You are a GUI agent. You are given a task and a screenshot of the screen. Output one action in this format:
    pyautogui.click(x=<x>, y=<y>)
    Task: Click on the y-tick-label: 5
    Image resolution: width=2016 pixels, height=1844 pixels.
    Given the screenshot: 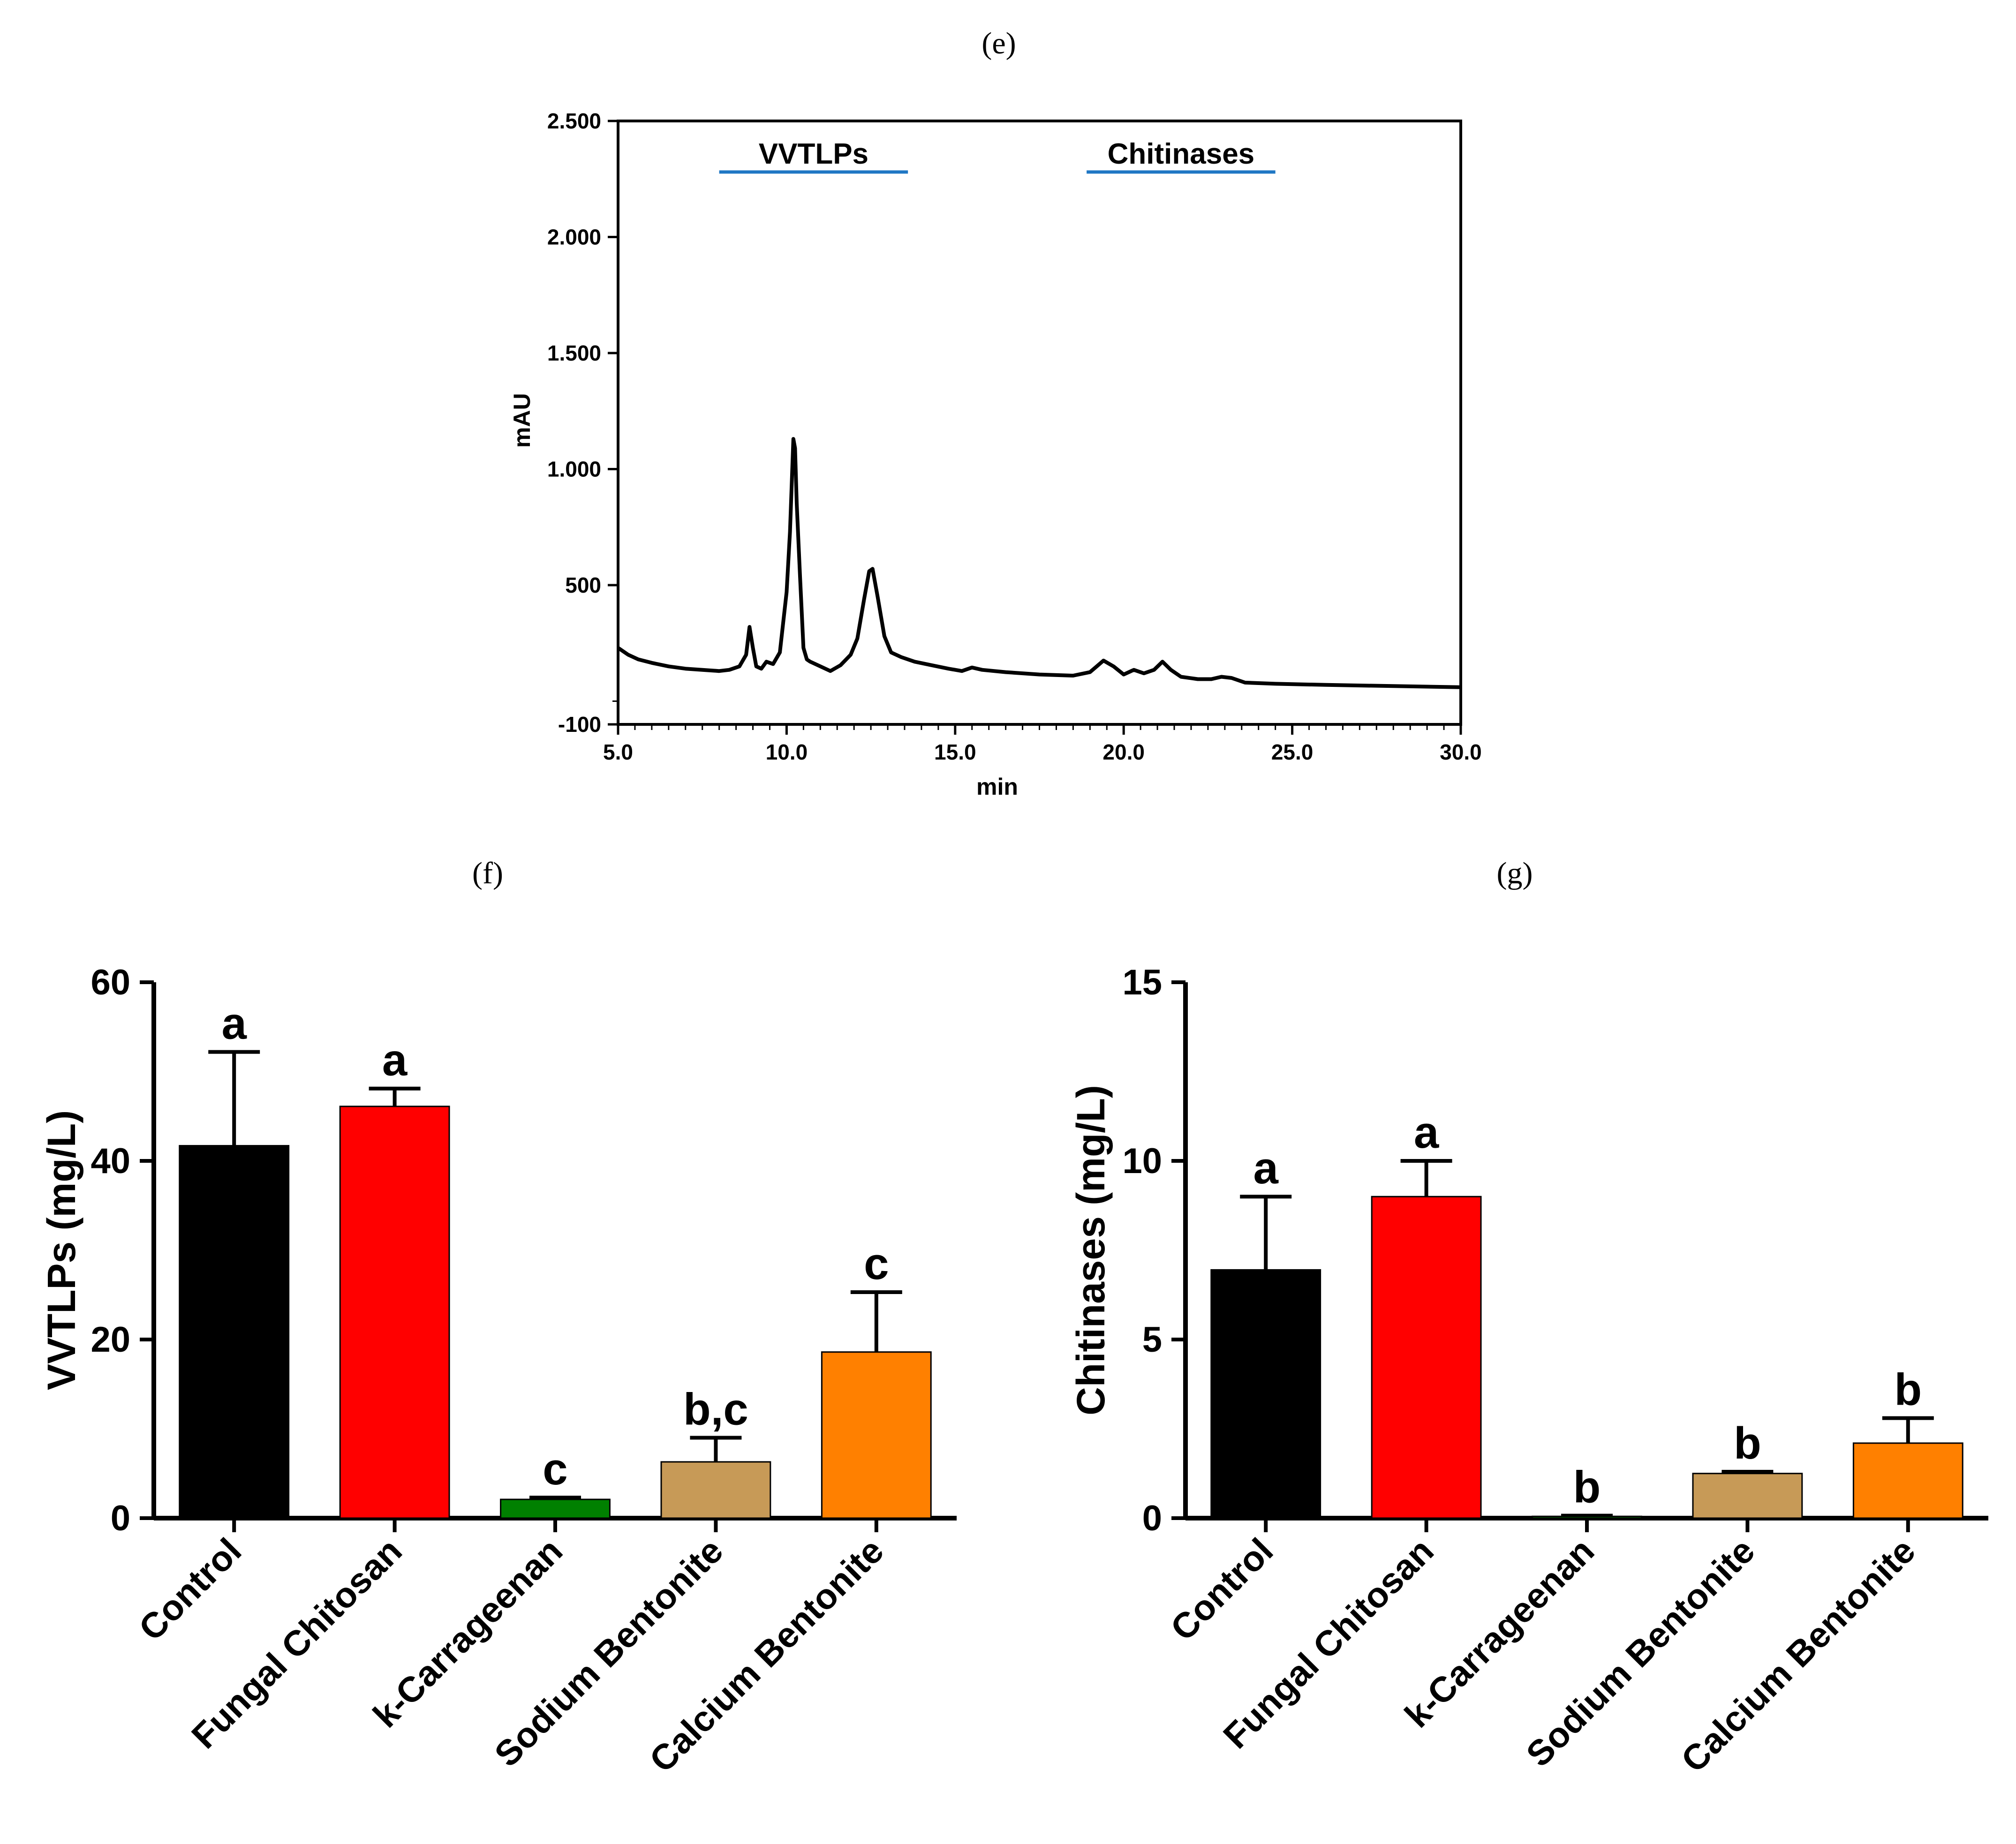 What is the action you would take?
    pyautogui.click(x=1152, y=1340)
    